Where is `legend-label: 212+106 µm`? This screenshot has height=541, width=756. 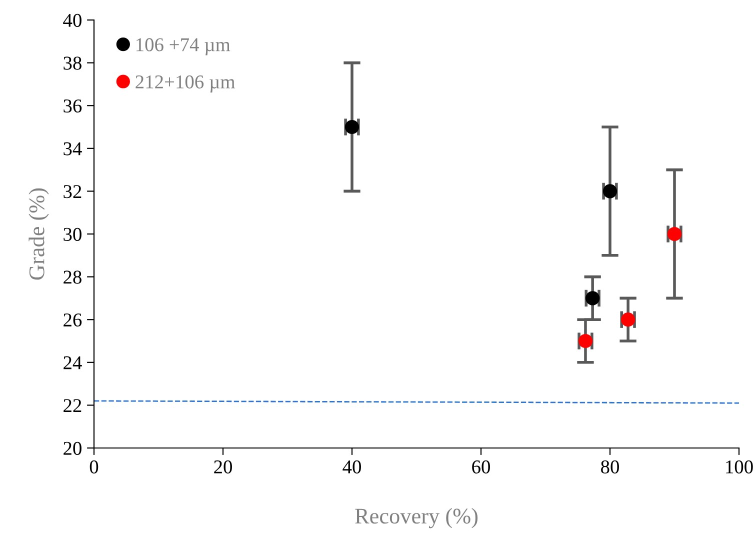
legend-label: 212+106 µm is located at coordinates (186, 83).